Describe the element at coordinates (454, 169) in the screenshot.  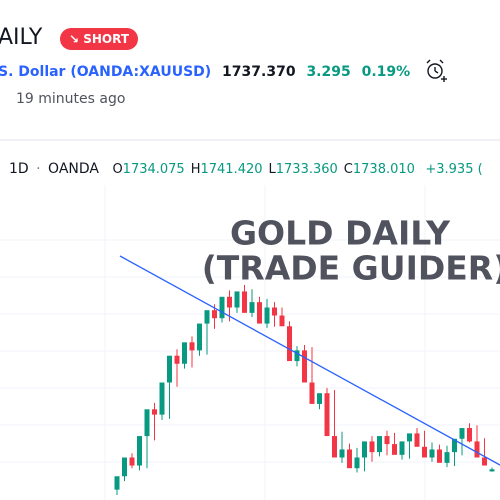
I see `bar-change: +3.935 (` at that location.